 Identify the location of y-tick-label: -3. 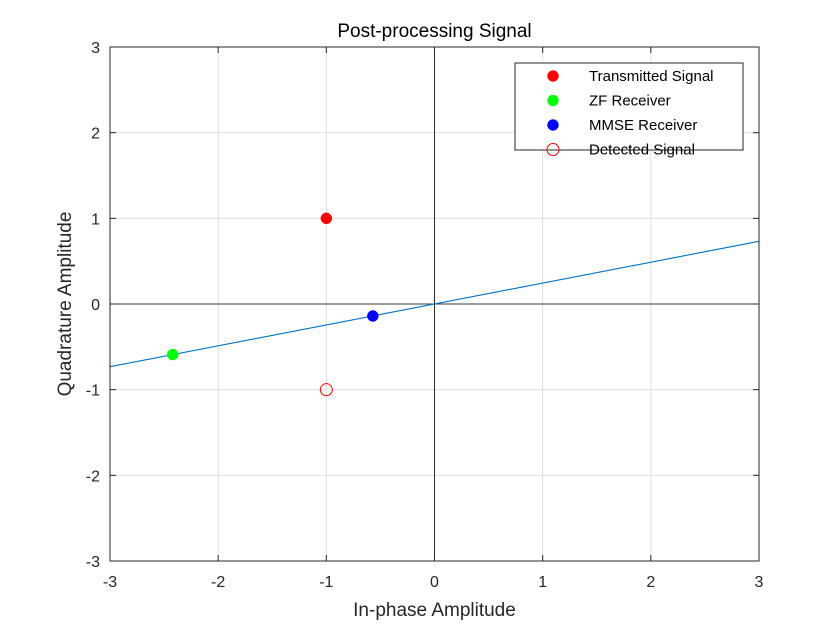
(93, 562).